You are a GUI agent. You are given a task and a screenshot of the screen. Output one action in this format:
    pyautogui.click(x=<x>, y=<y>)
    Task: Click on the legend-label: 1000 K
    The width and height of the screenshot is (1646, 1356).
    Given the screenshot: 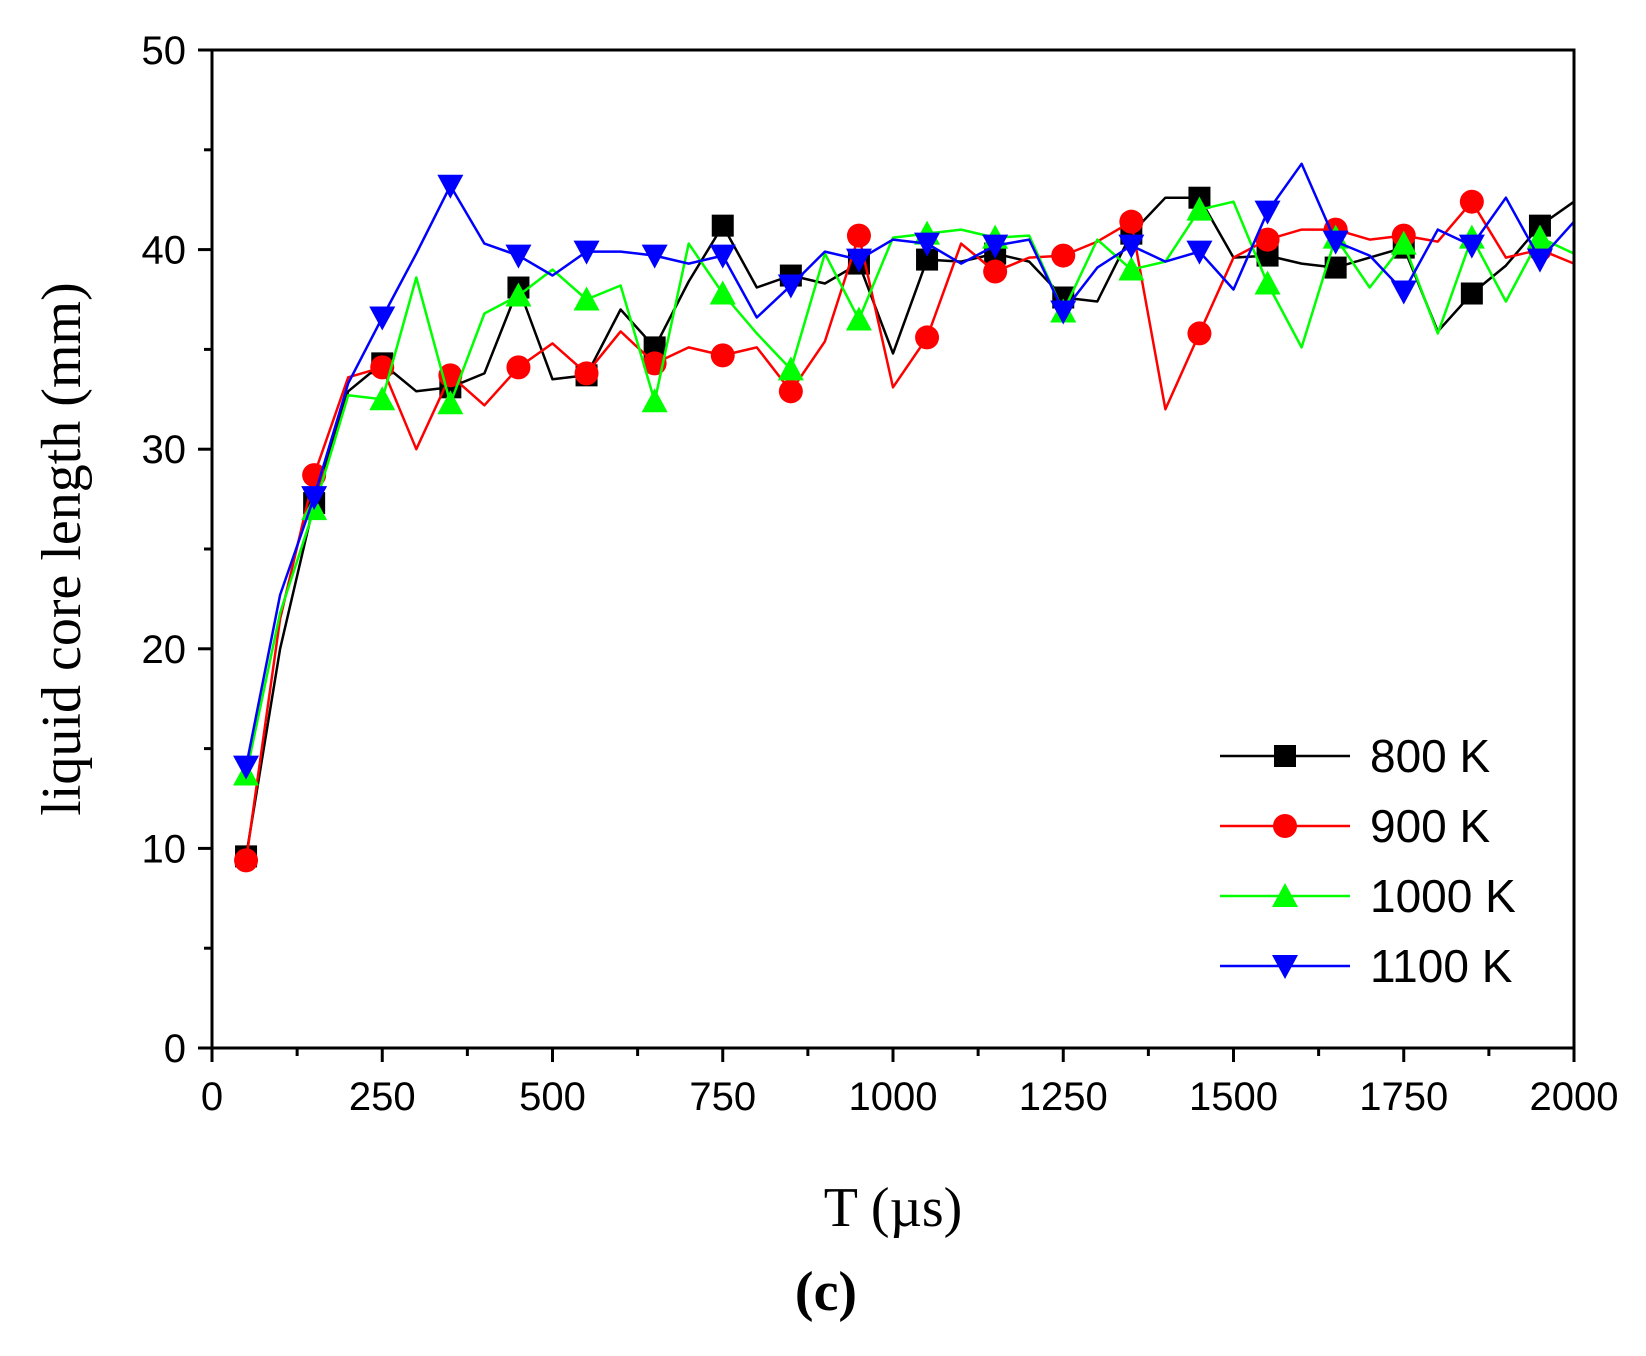 What is the action you would take?
    pyautogui.click(x=1443, y=896)
    